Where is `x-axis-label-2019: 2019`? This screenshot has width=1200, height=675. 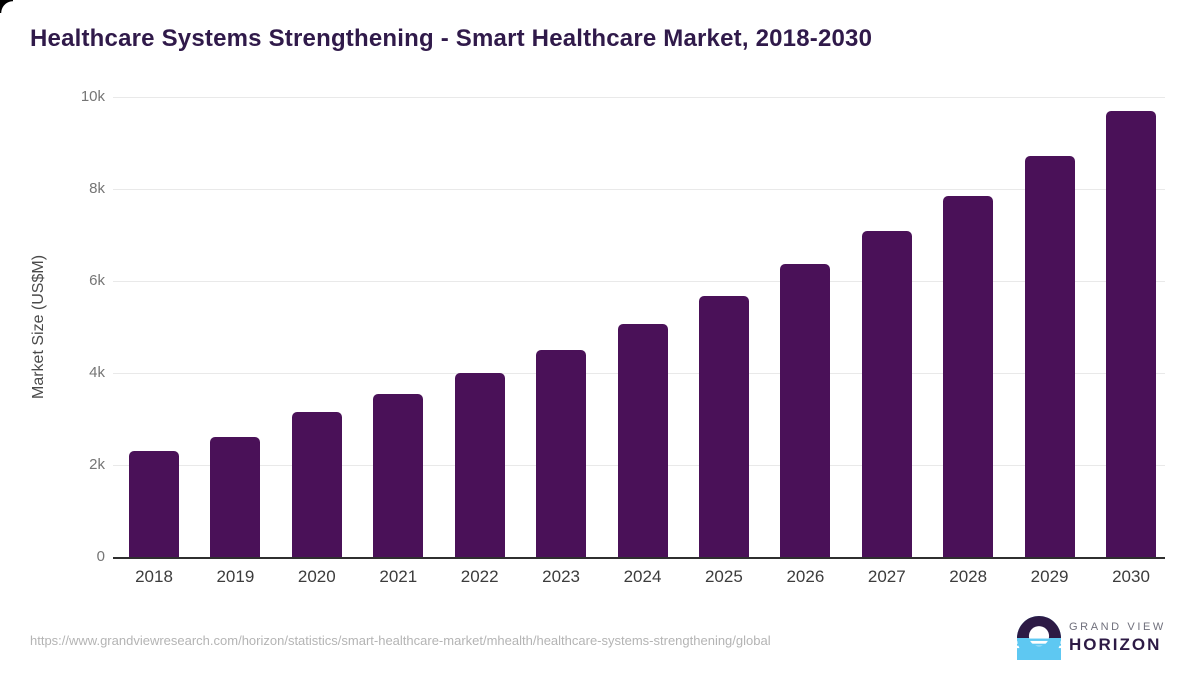 x-axis-label-2019: 2019 is located at coordinates (235, 576).